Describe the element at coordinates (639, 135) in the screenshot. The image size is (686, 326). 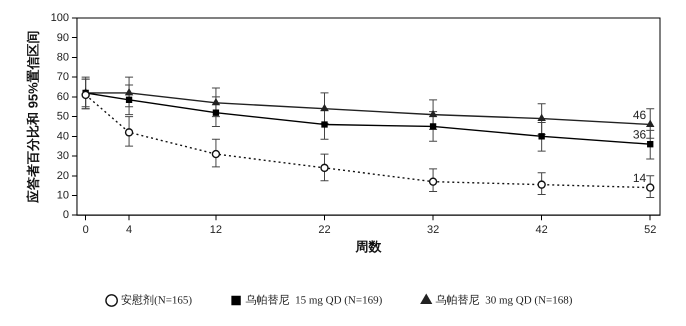
I see `data-label: 36` at that location.